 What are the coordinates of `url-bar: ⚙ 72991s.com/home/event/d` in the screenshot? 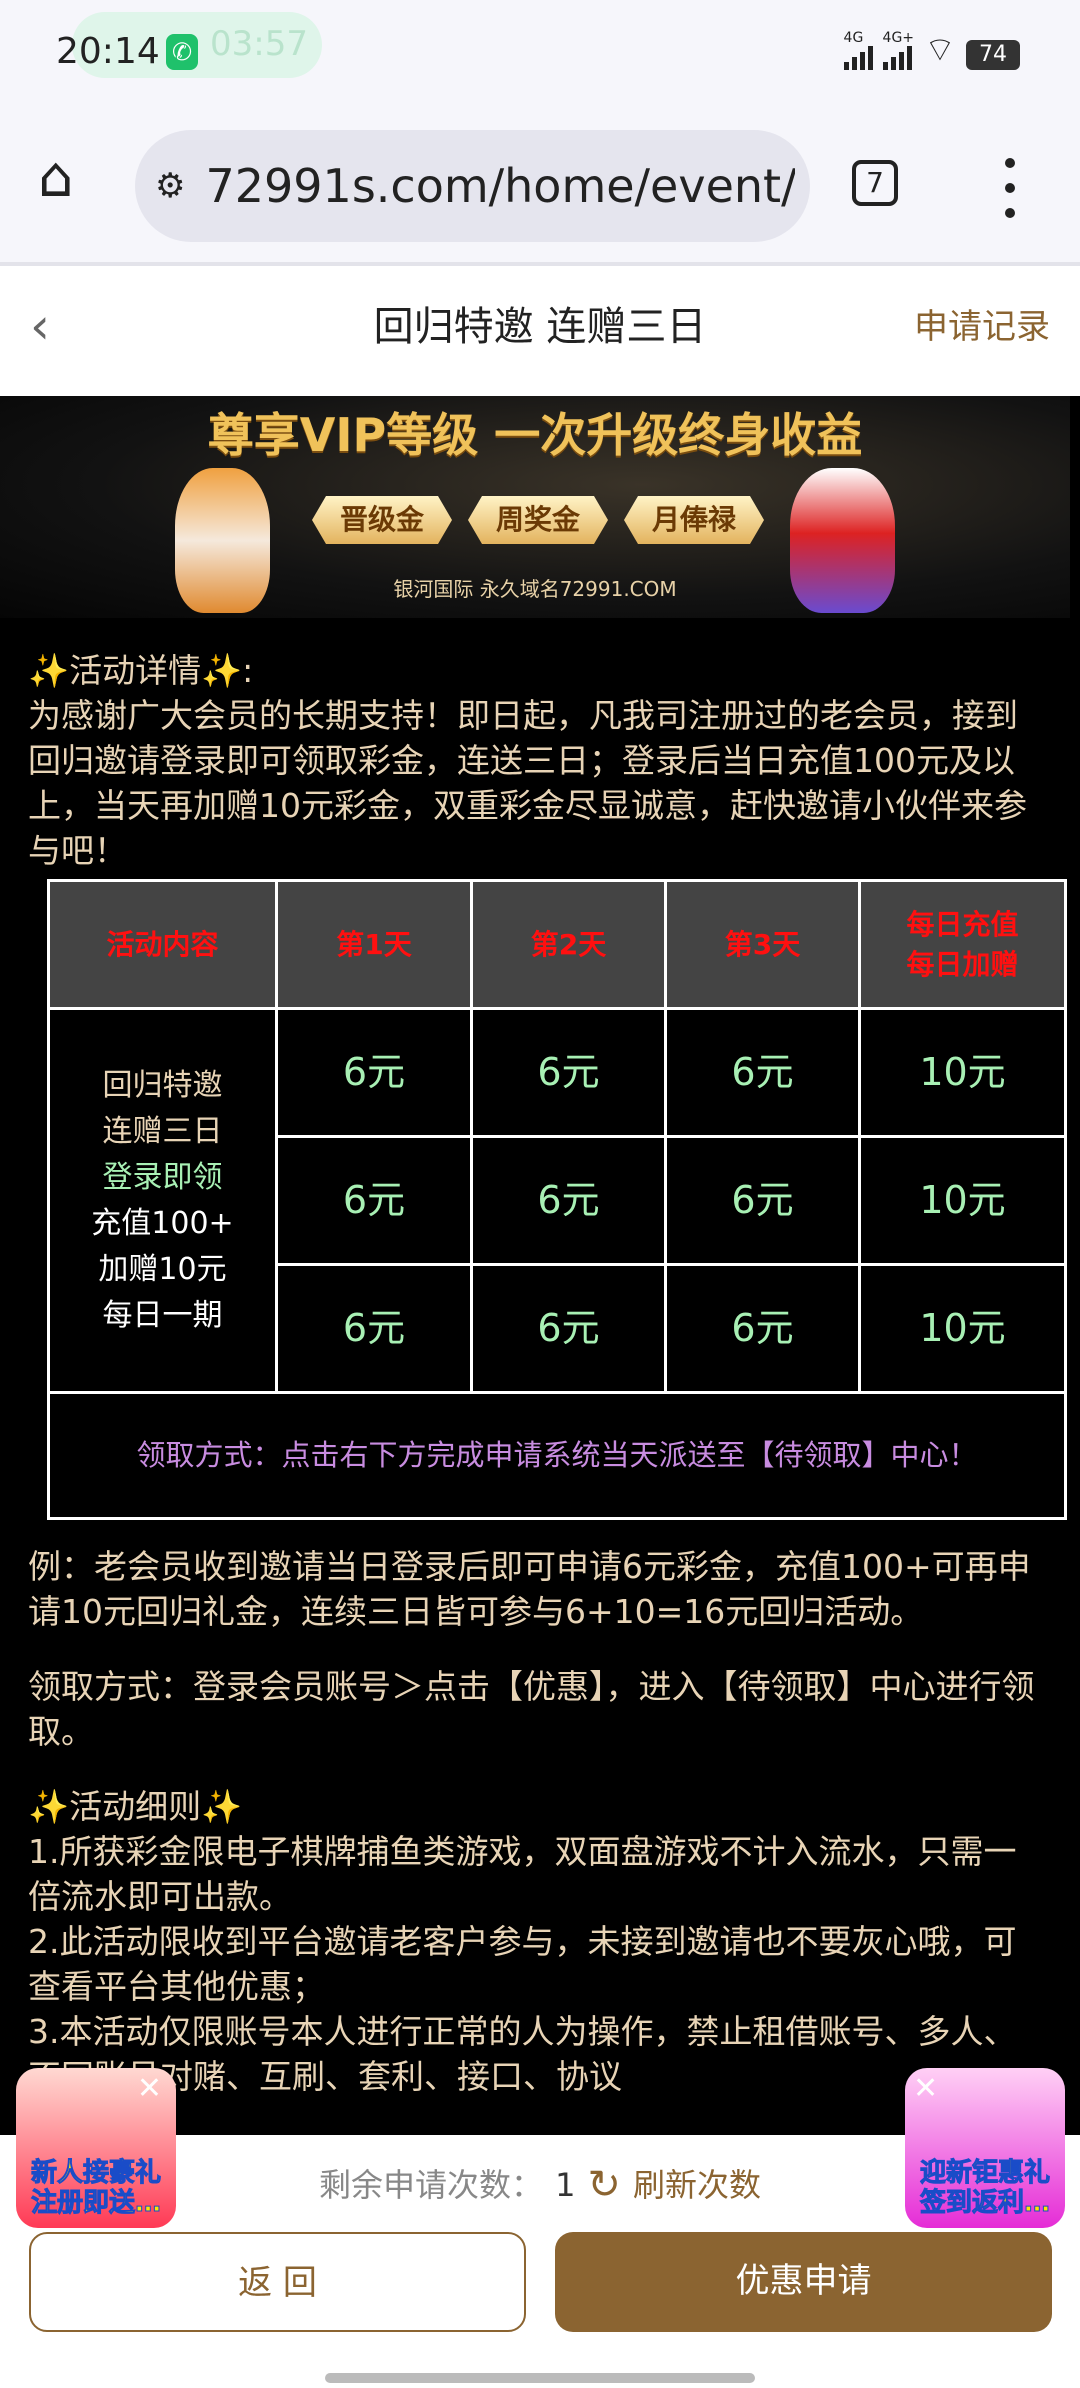 It's located at (472, 186).